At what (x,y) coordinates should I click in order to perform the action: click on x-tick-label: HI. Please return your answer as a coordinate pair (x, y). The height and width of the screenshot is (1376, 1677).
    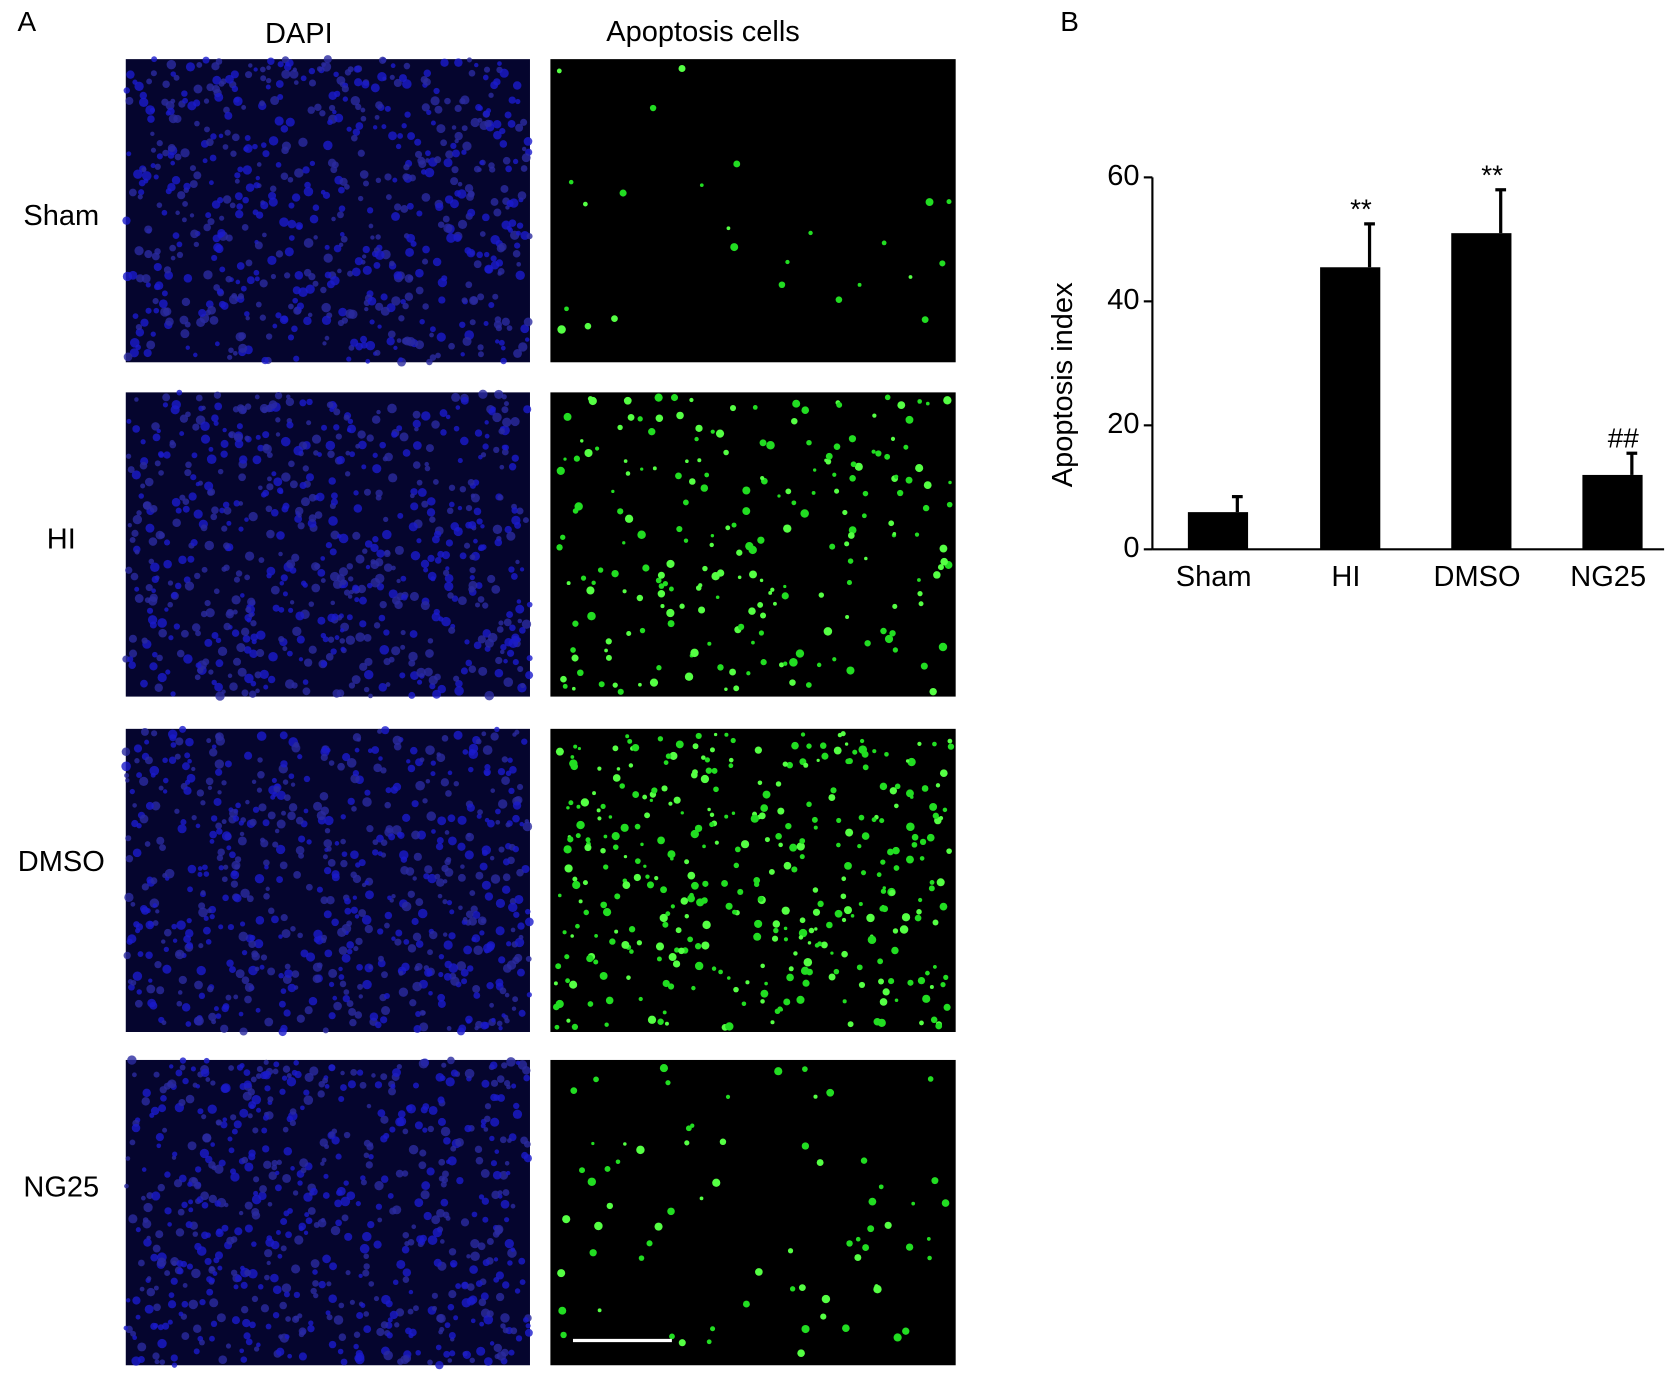
    Looking at the image, I should click on (1345, 577).